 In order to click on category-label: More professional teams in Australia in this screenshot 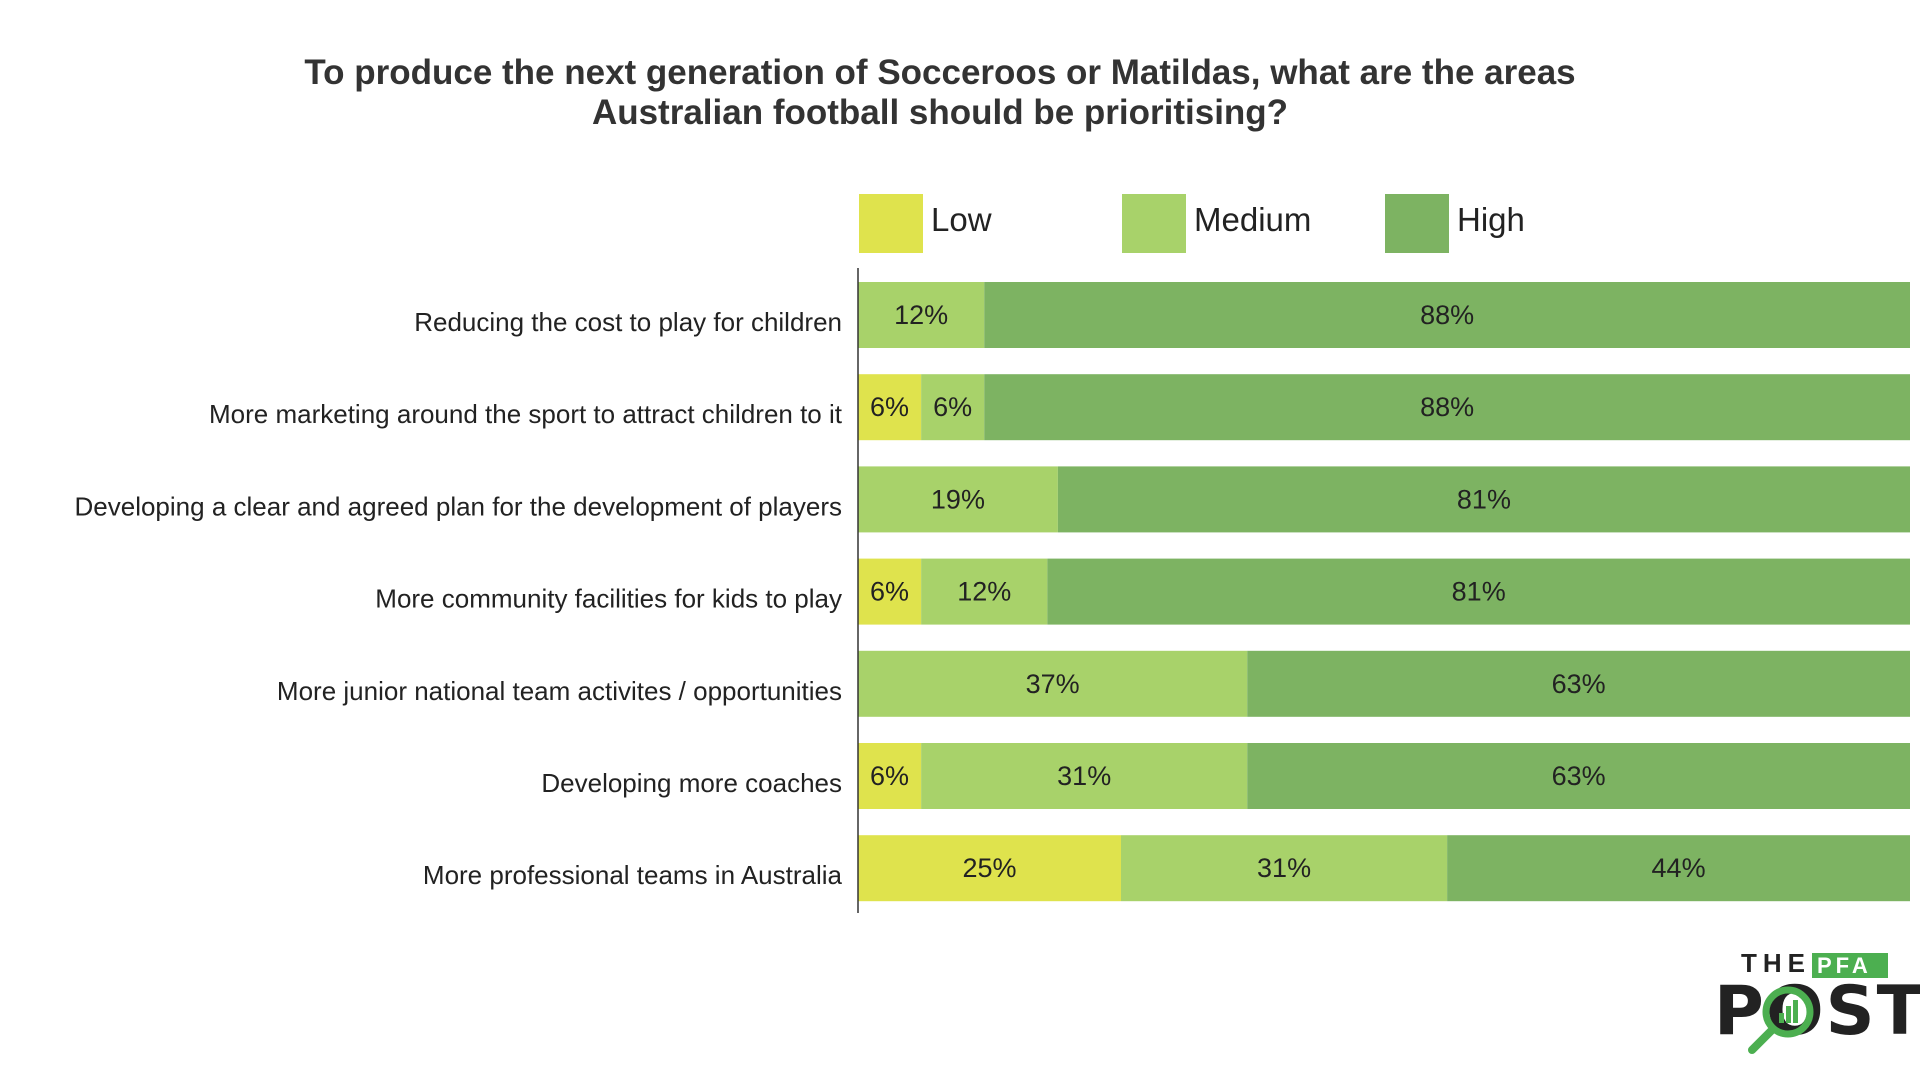, I will do `click(633, 875)`.